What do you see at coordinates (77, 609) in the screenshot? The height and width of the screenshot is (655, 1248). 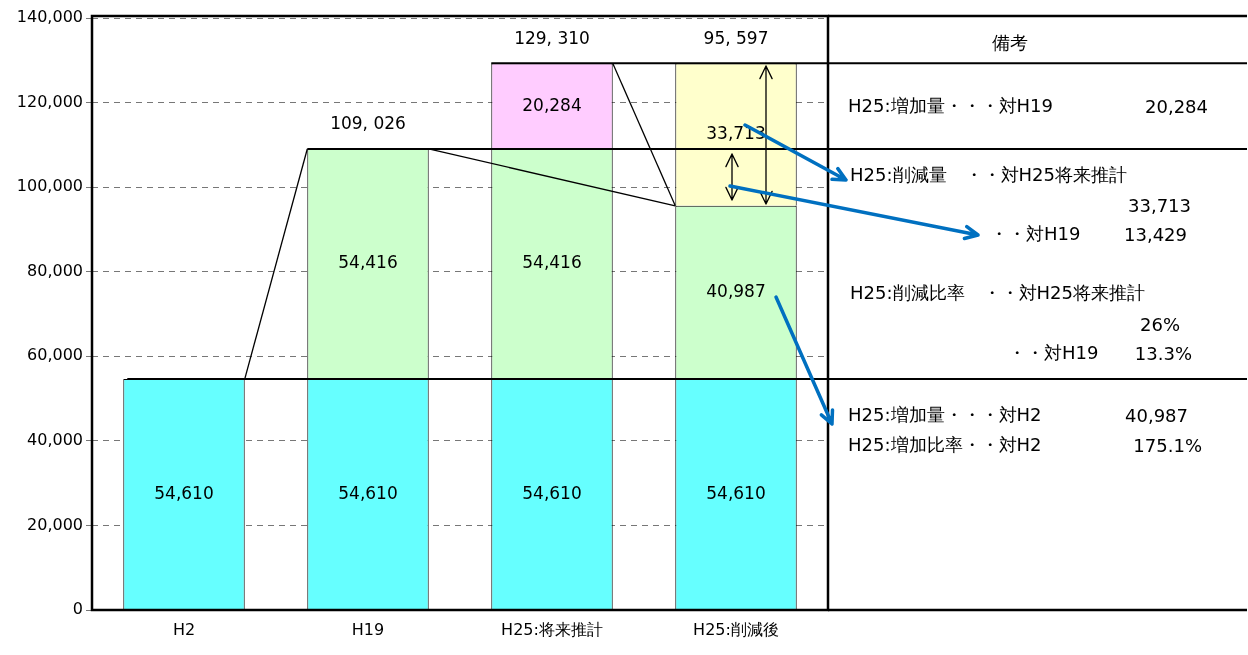 I see `y-tick-label: 0` at bounding box center [77, 609].